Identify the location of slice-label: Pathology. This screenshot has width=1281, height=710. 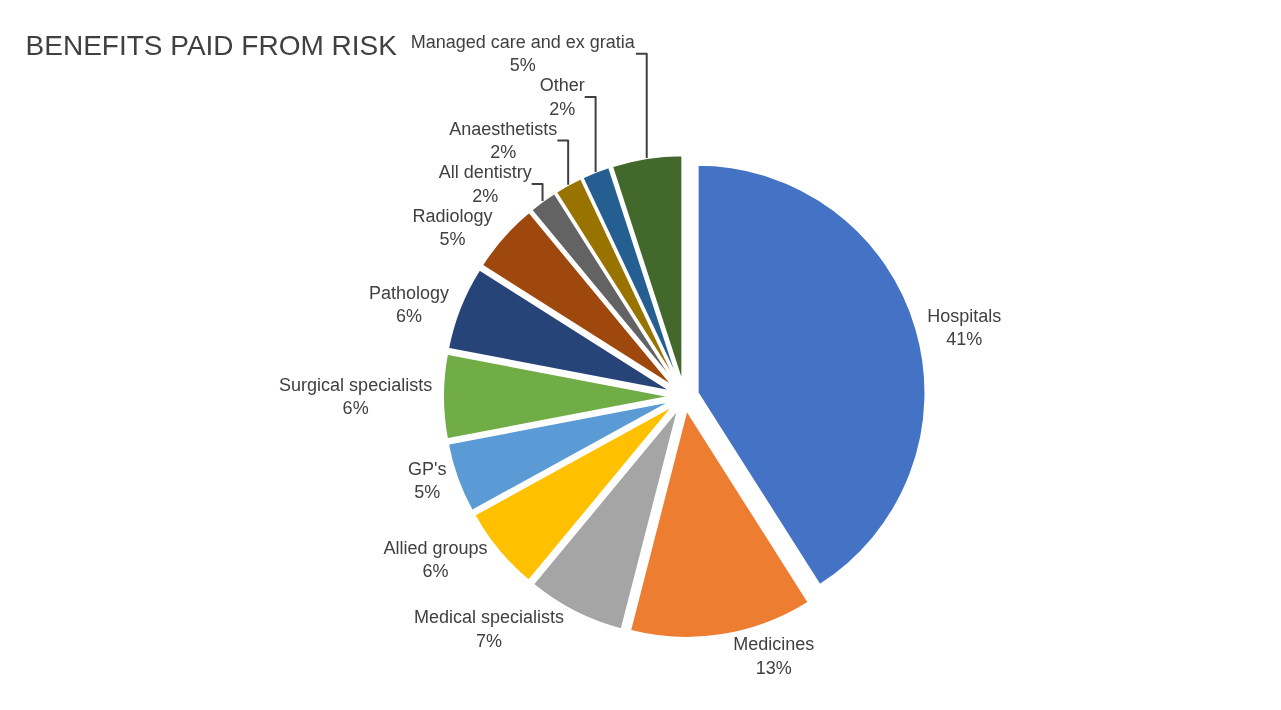
(409, 292).